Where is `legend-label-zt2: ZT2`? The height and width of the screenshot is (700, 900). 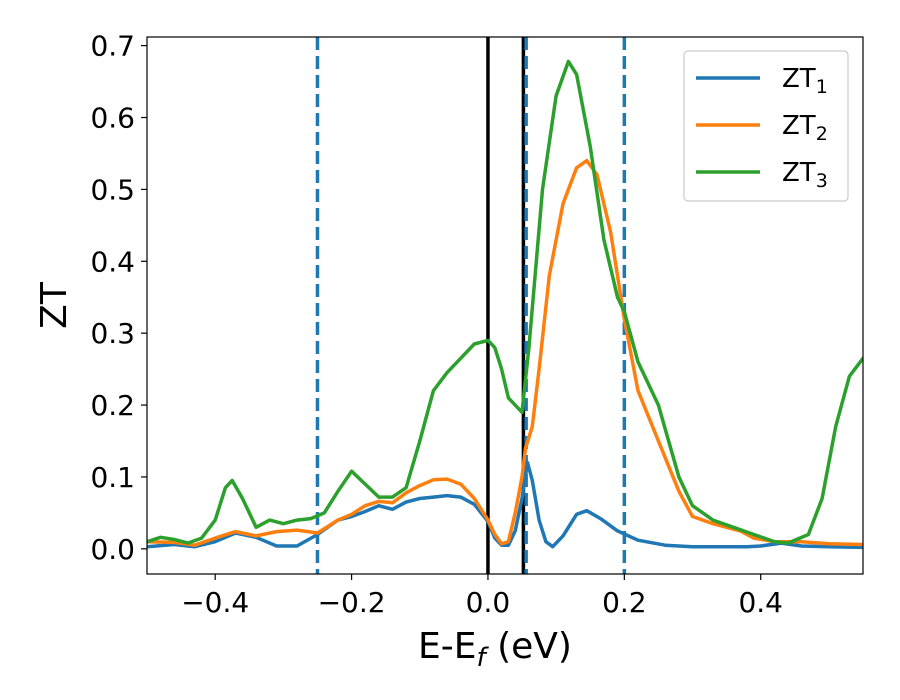 legend-label-zt2: ZT2 is located at coordinates (805, 128).